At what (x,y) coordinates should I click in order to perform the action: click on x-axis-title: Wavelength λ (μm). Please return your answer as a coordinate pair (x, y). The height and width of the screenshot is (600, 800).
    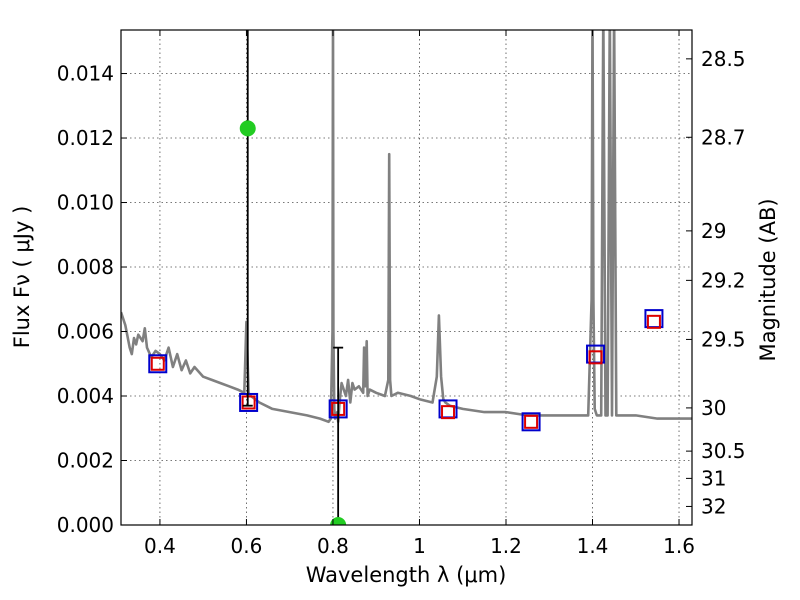
    Looking at the image, I should click on (406, 575).